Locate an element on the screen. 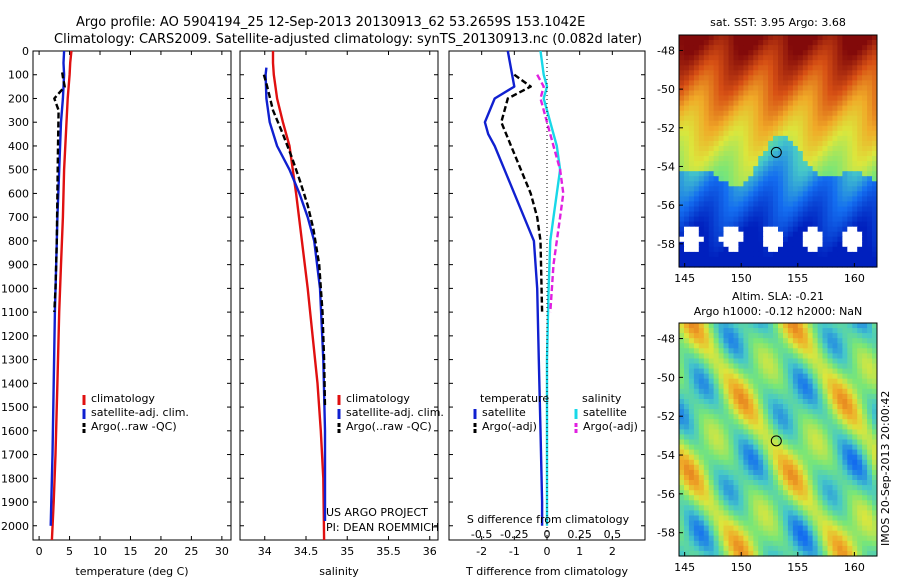 This screenshot has width=900, height=580. x-tick-label: 150 is located at coordinates (741, 278).